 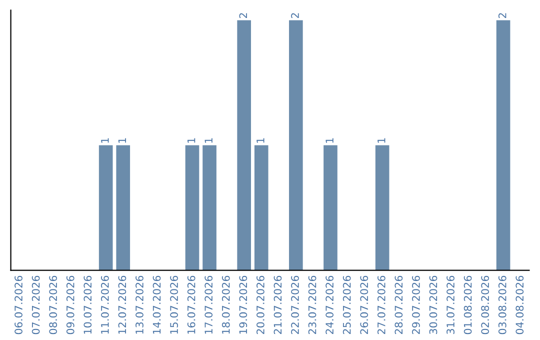 I want to click on x-tick-label: 30.07.2026, so click(x=433, y=305).